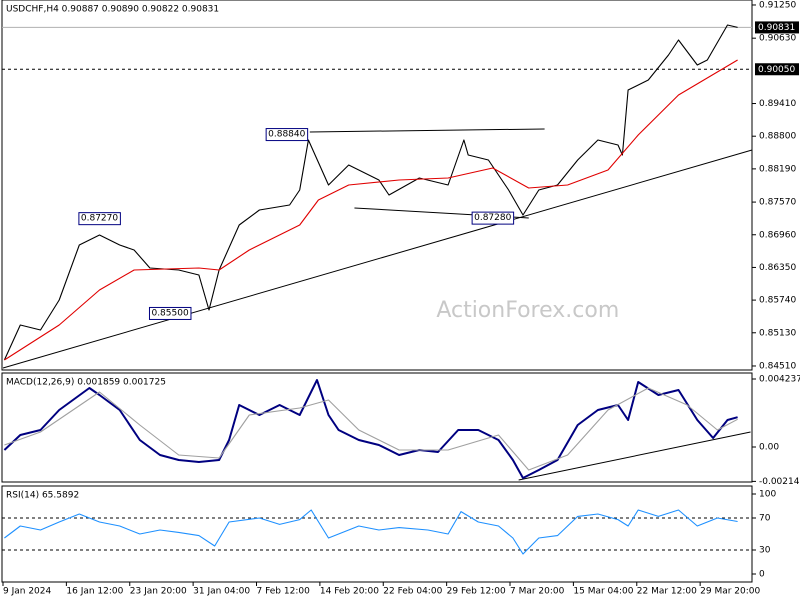 This screenshot has width=800, height=600. I want to click on x-tick-label: 23 Jan 20:00, so click(158, 592).